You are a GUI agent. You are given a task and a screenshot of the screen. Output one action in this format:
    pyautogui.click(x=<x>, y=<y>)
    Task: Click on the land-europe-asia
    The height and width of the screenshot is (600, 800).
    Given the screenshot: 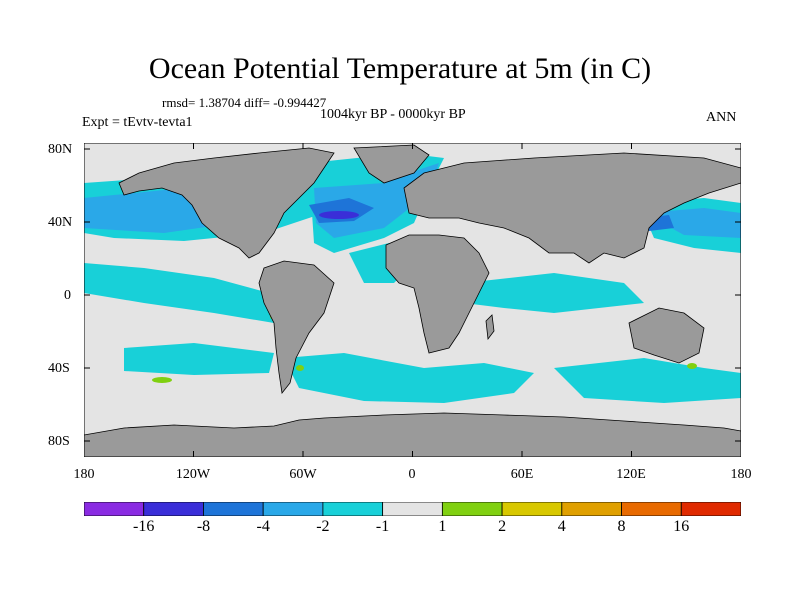 What is the action you would take?
    pyautogui.click(x=572, y=208)
    